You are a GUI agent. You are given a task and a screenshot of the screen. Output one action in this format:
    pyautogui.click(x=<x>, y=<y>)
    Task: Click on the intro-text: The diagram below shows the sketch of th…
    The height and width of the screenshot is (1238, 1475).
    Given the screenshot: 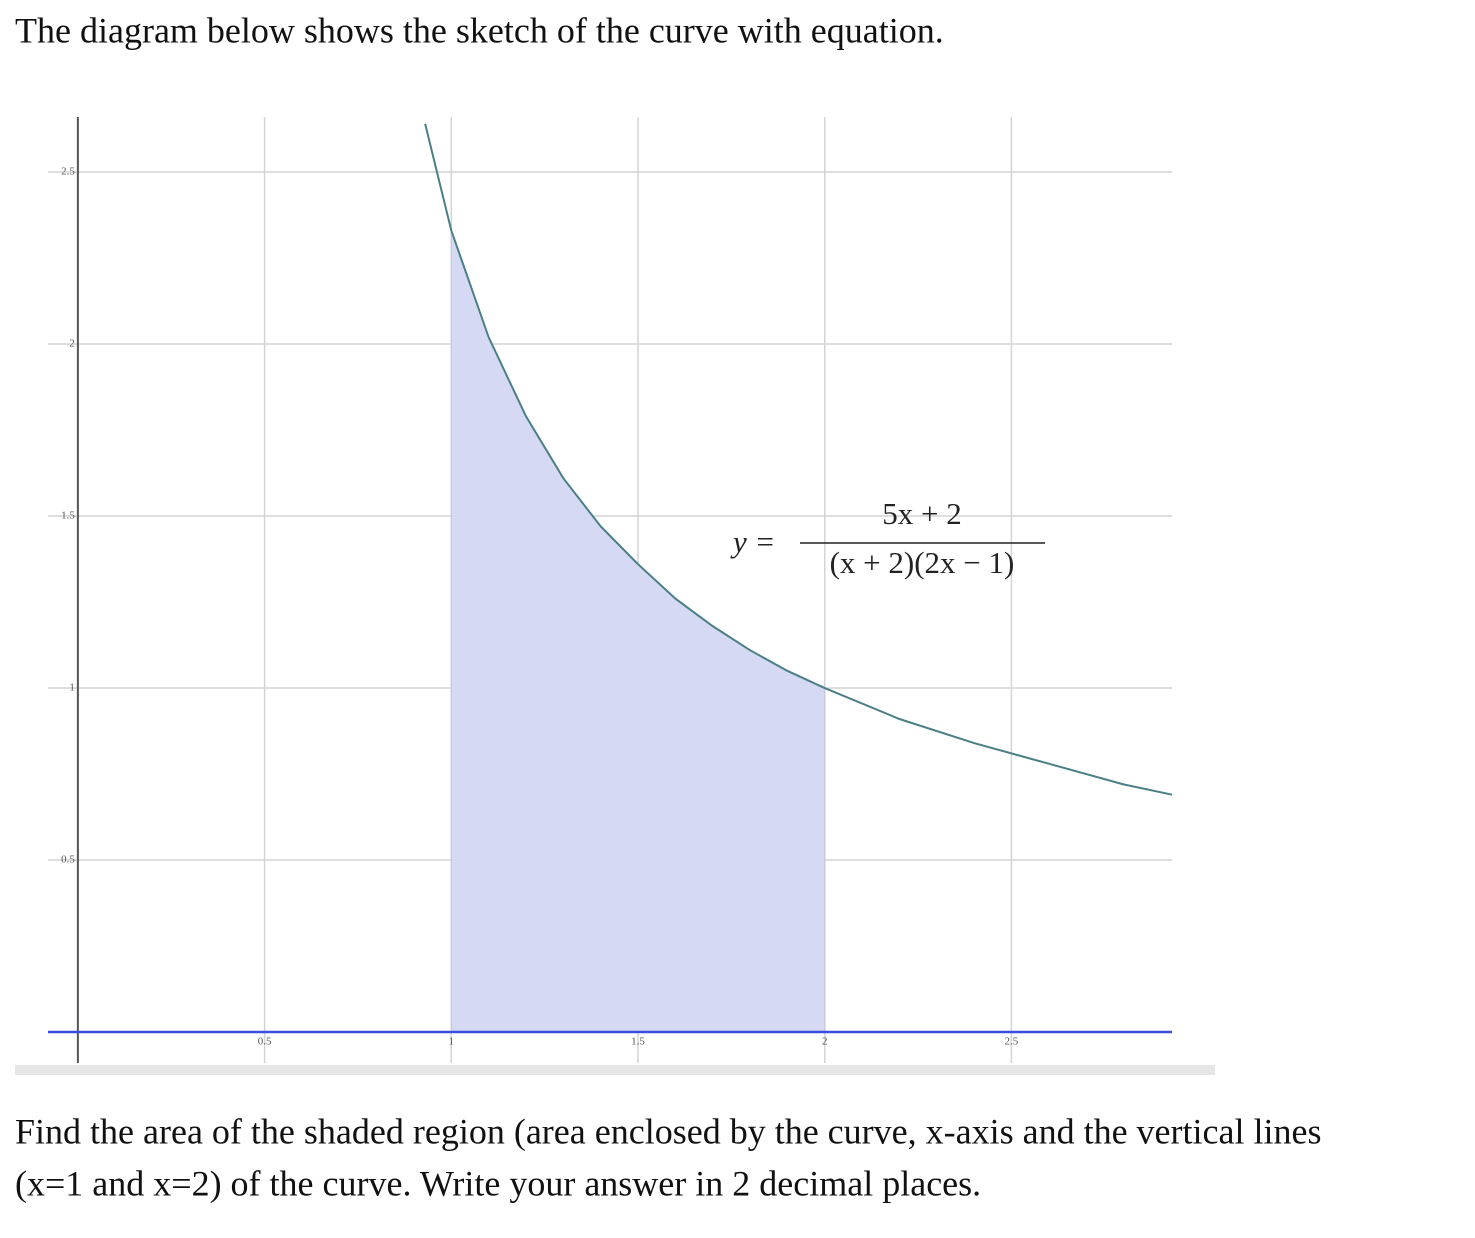 What is the action you would take?
    pyautogui.click(x=479, y=30)
    